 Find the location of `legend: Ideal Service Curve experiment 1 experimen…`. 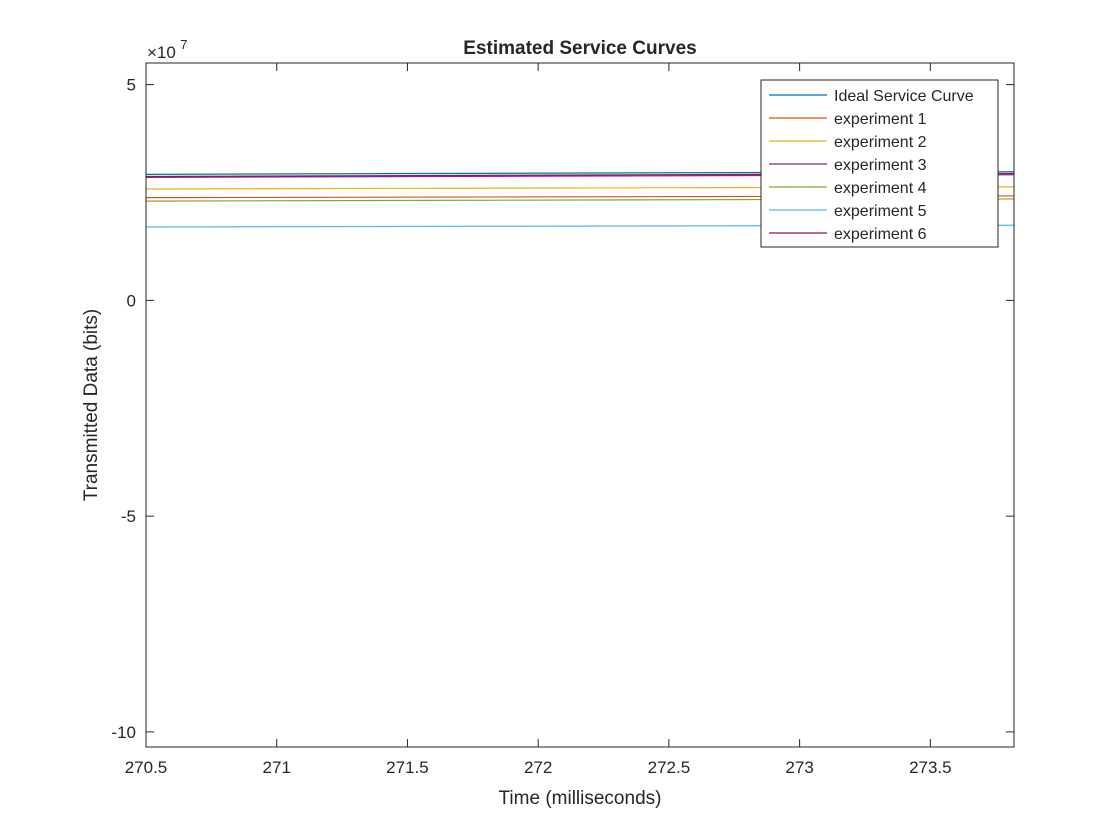

legend: Ideal Service Curve experiment 1 experimen… is located at coordinates (879, 163).